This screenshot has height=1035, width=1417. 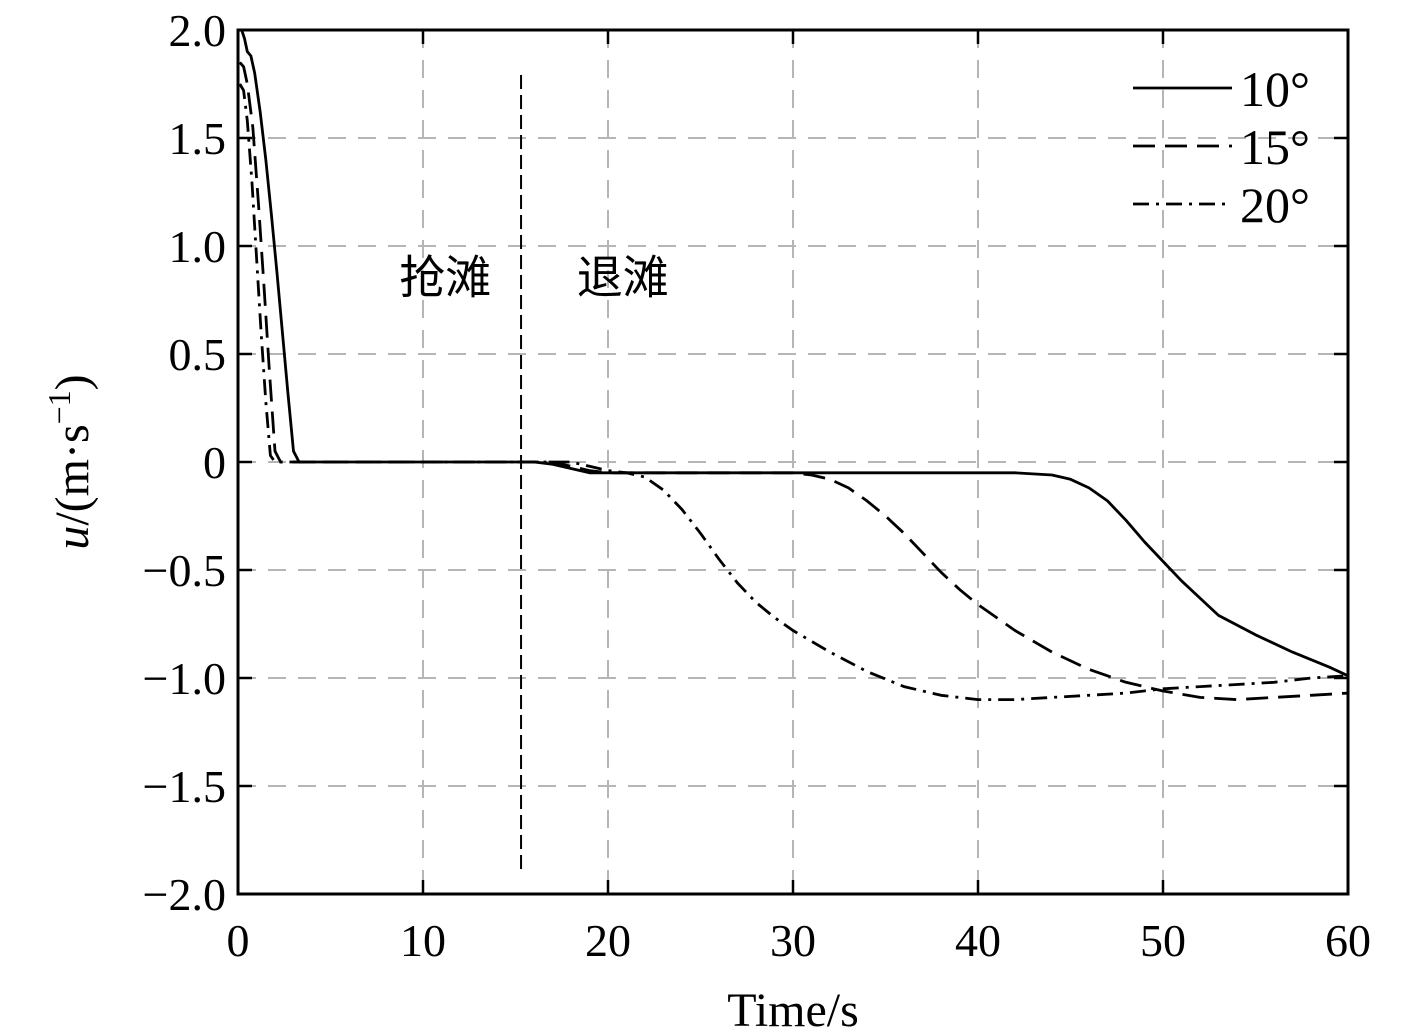 I want to click on y-tick-label: 0.5, so click(x=198, y=354).